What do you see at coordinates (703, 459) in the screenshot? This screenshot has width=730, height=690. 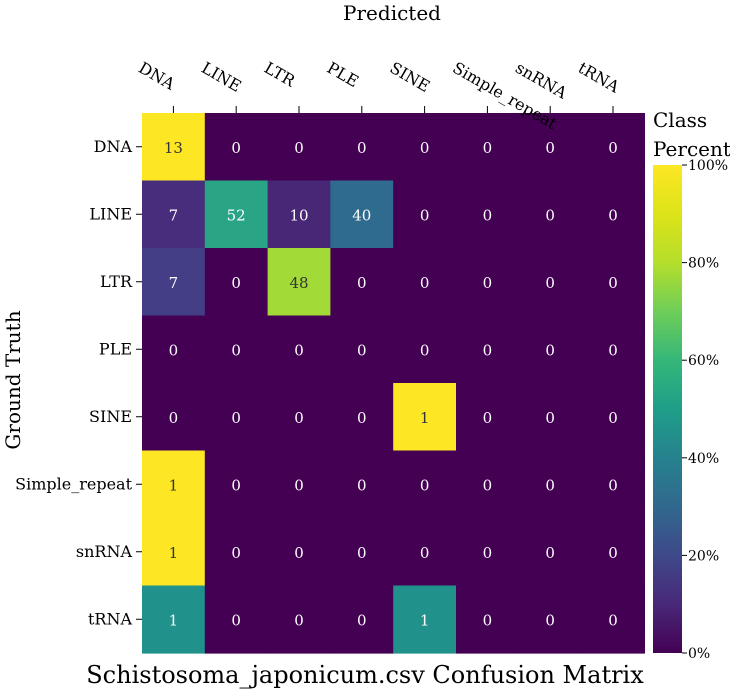 I see `colorbar-tick-label: 40%` at bounding box center [703, 459].